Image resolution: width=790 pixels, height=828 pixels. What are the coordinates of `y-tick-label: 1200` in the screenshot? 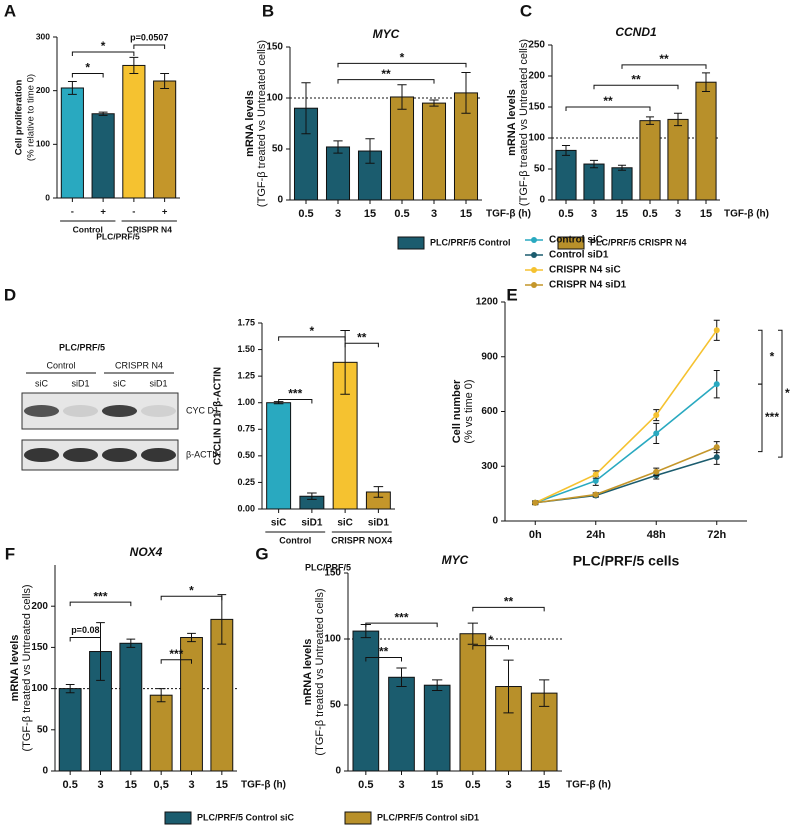 It's located at (487, 302).